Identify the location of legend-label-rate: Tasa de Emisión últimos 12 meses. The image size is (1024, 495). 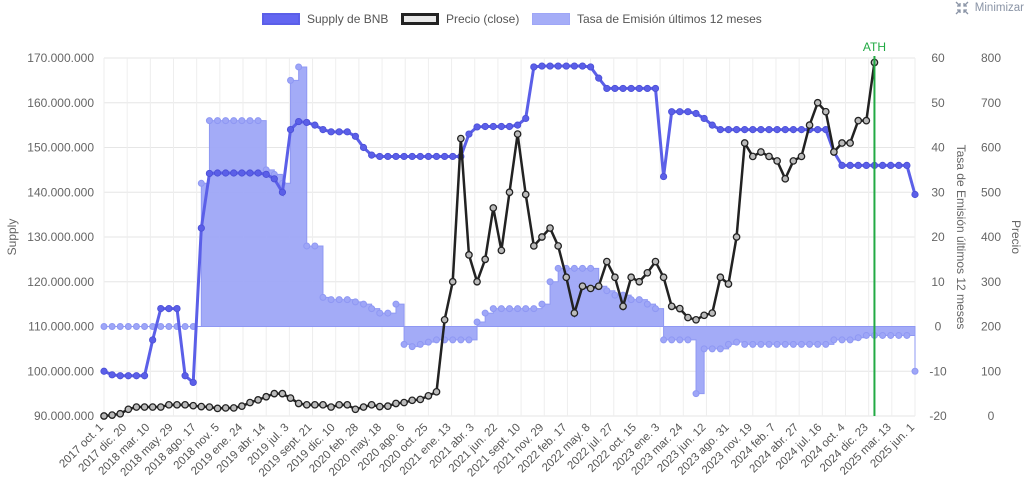
(669, 19).